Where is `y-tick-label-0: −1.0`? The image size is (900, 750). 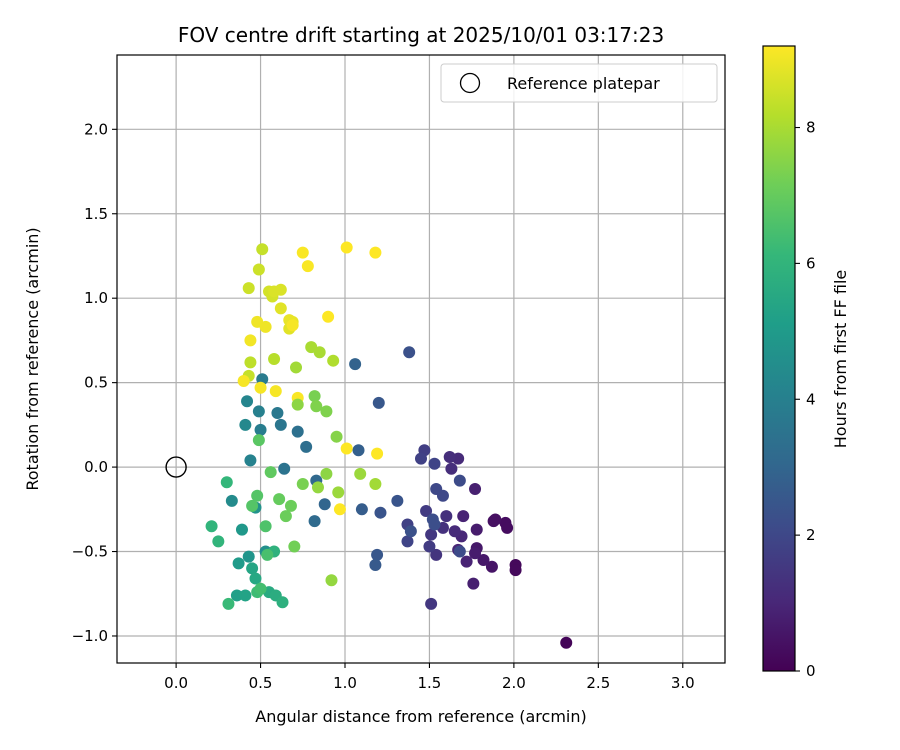 y-tick-label-0: −1.0 is located at coordinates (90, 636).